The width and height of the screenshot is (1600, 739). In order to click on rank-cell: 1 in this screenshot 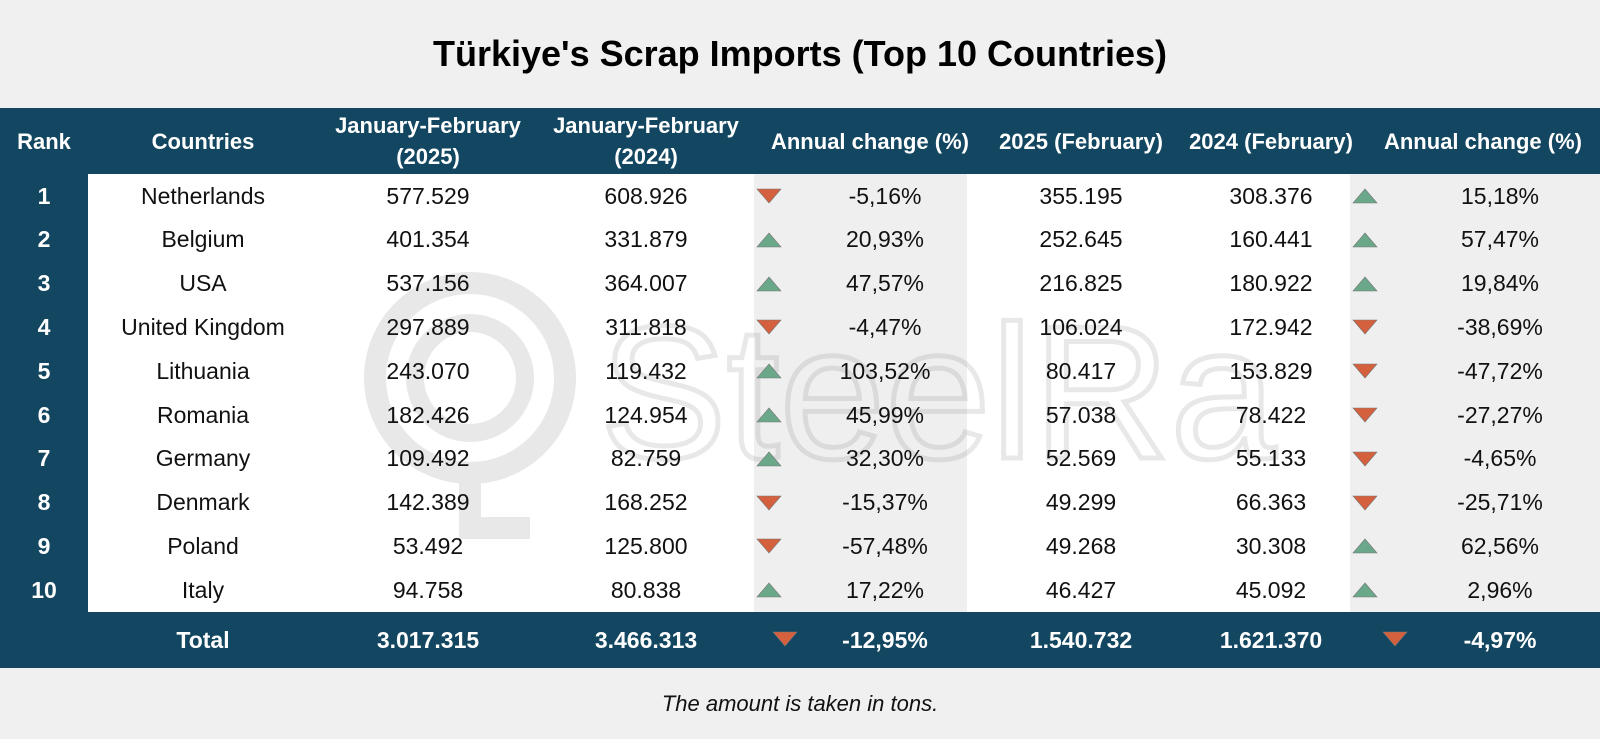, I will do `click(44, 195)`.